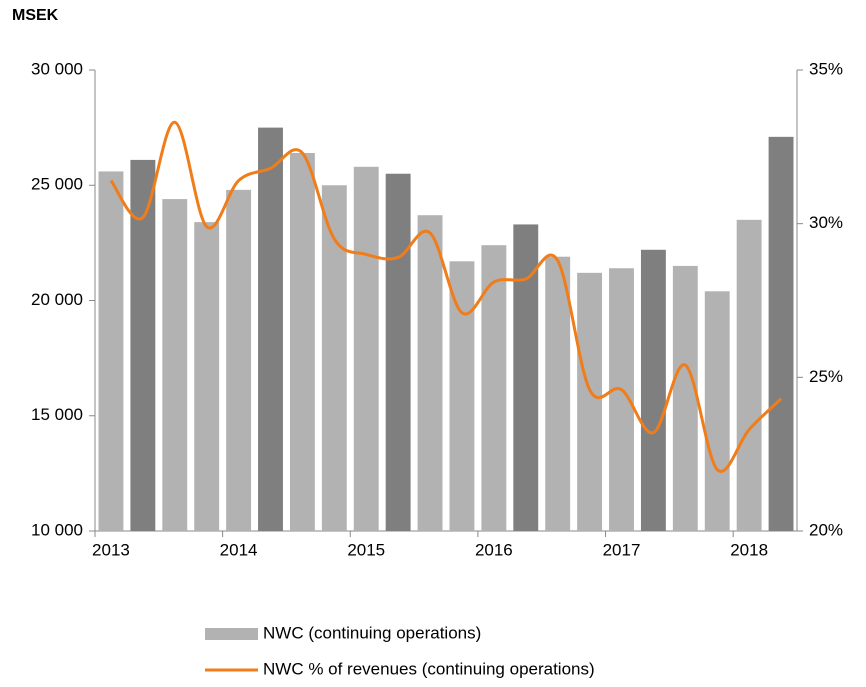 The width and height of the screenshot is (866, 687). I want to click on y-tick-label: 20 000, so click(57, 299).